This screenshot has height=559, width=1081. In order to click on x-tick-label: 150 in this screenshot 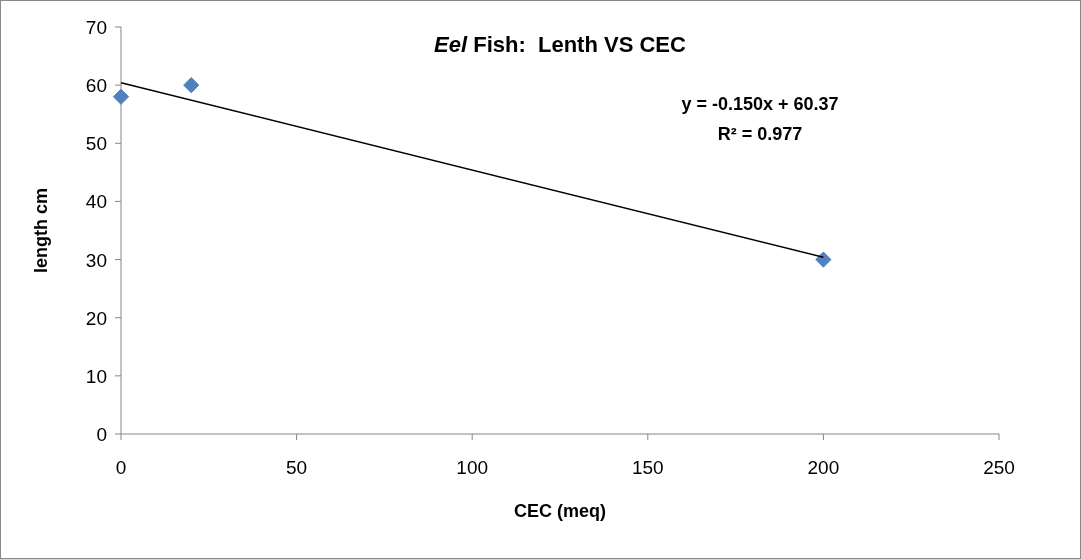, I will do `click(647, 467)`.